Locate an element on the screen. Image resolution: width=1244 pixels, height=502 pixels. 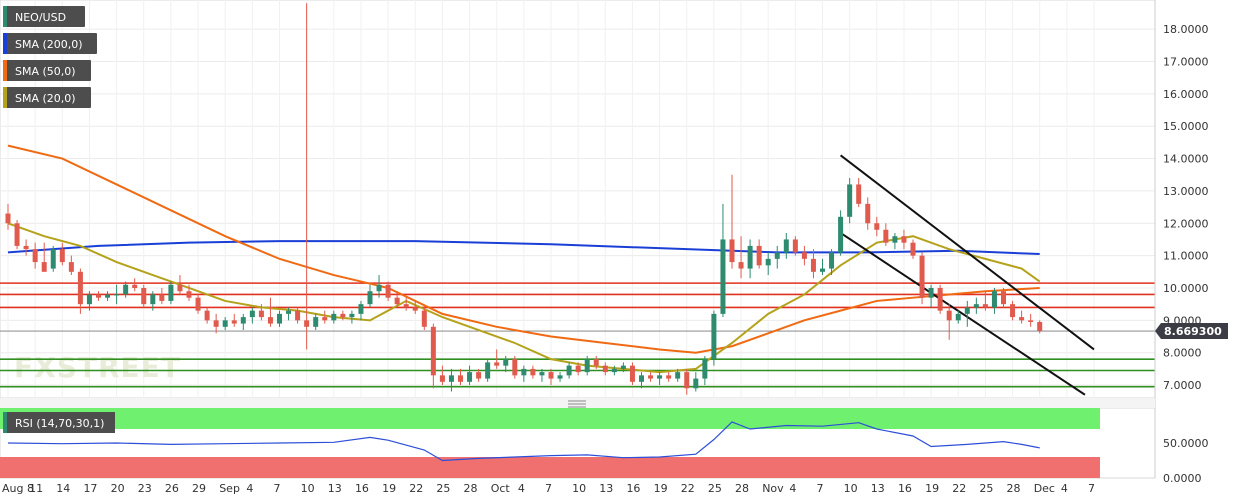
watermark-text: FXSTREET is located at coordinates (97, 367).